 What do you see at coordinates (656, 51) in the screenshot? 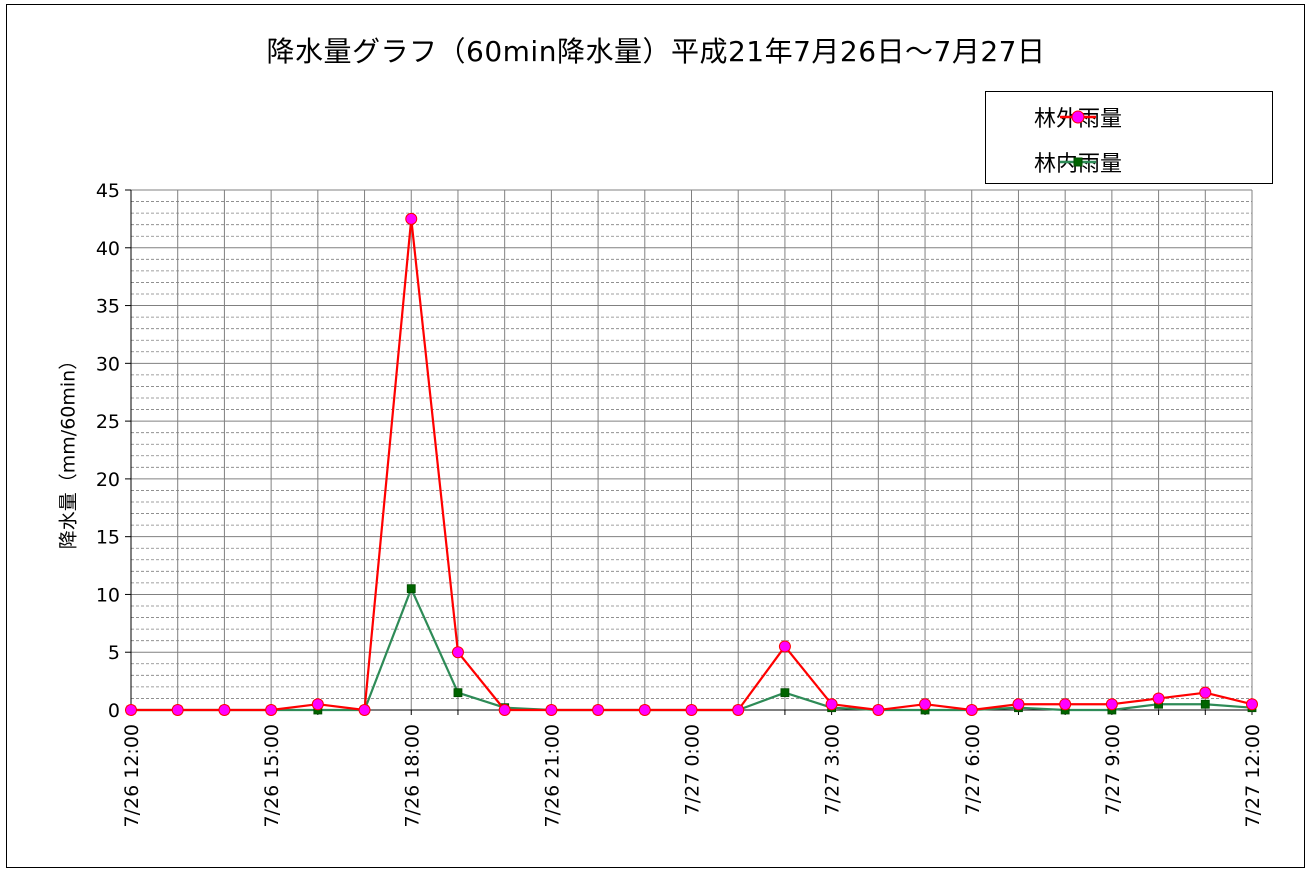
I see `chart-title: 降水量グラフ（60min降水量）平成21年7月26日～7月27日` at bounding box center [656, 51].